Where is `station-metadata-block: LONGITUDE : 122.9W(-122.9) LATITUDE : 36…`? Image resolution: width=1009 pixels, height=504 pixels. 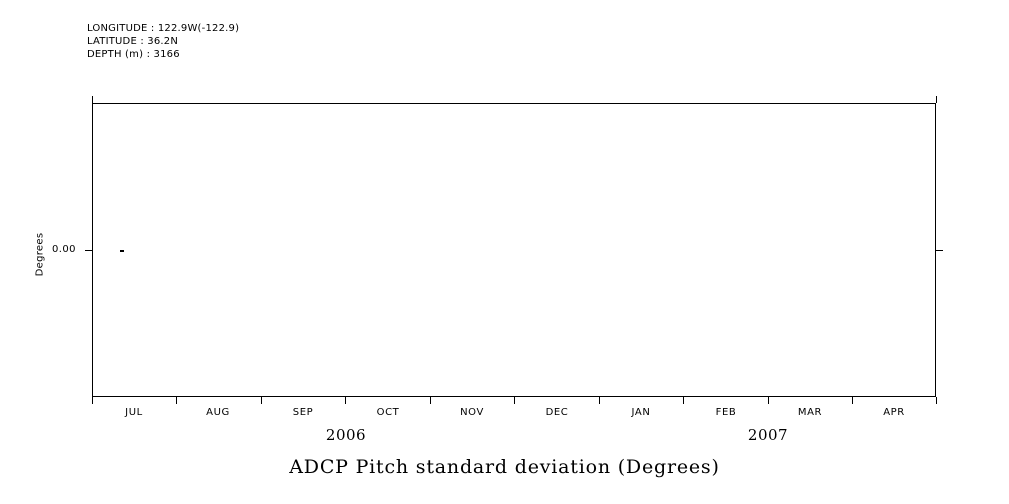
station-metadata-block: LONGITUDE : 122.9W(-122.9) LATITUDE : 36… is located at coordinates (163, 41).